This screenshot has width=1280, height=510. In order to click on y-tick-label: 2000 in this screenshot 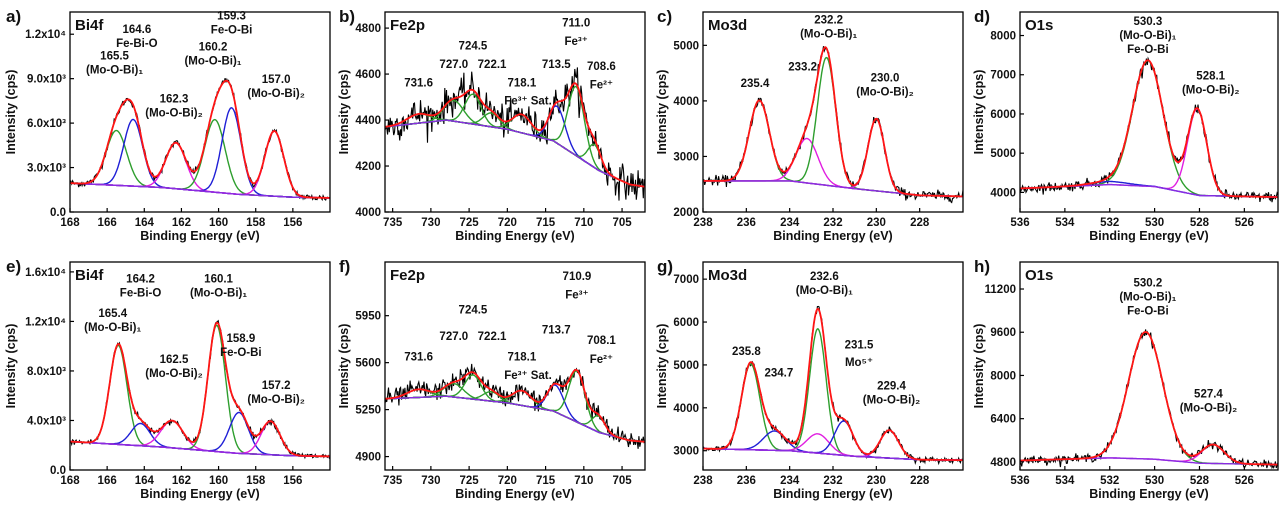, I will do `click(686, 213)`.